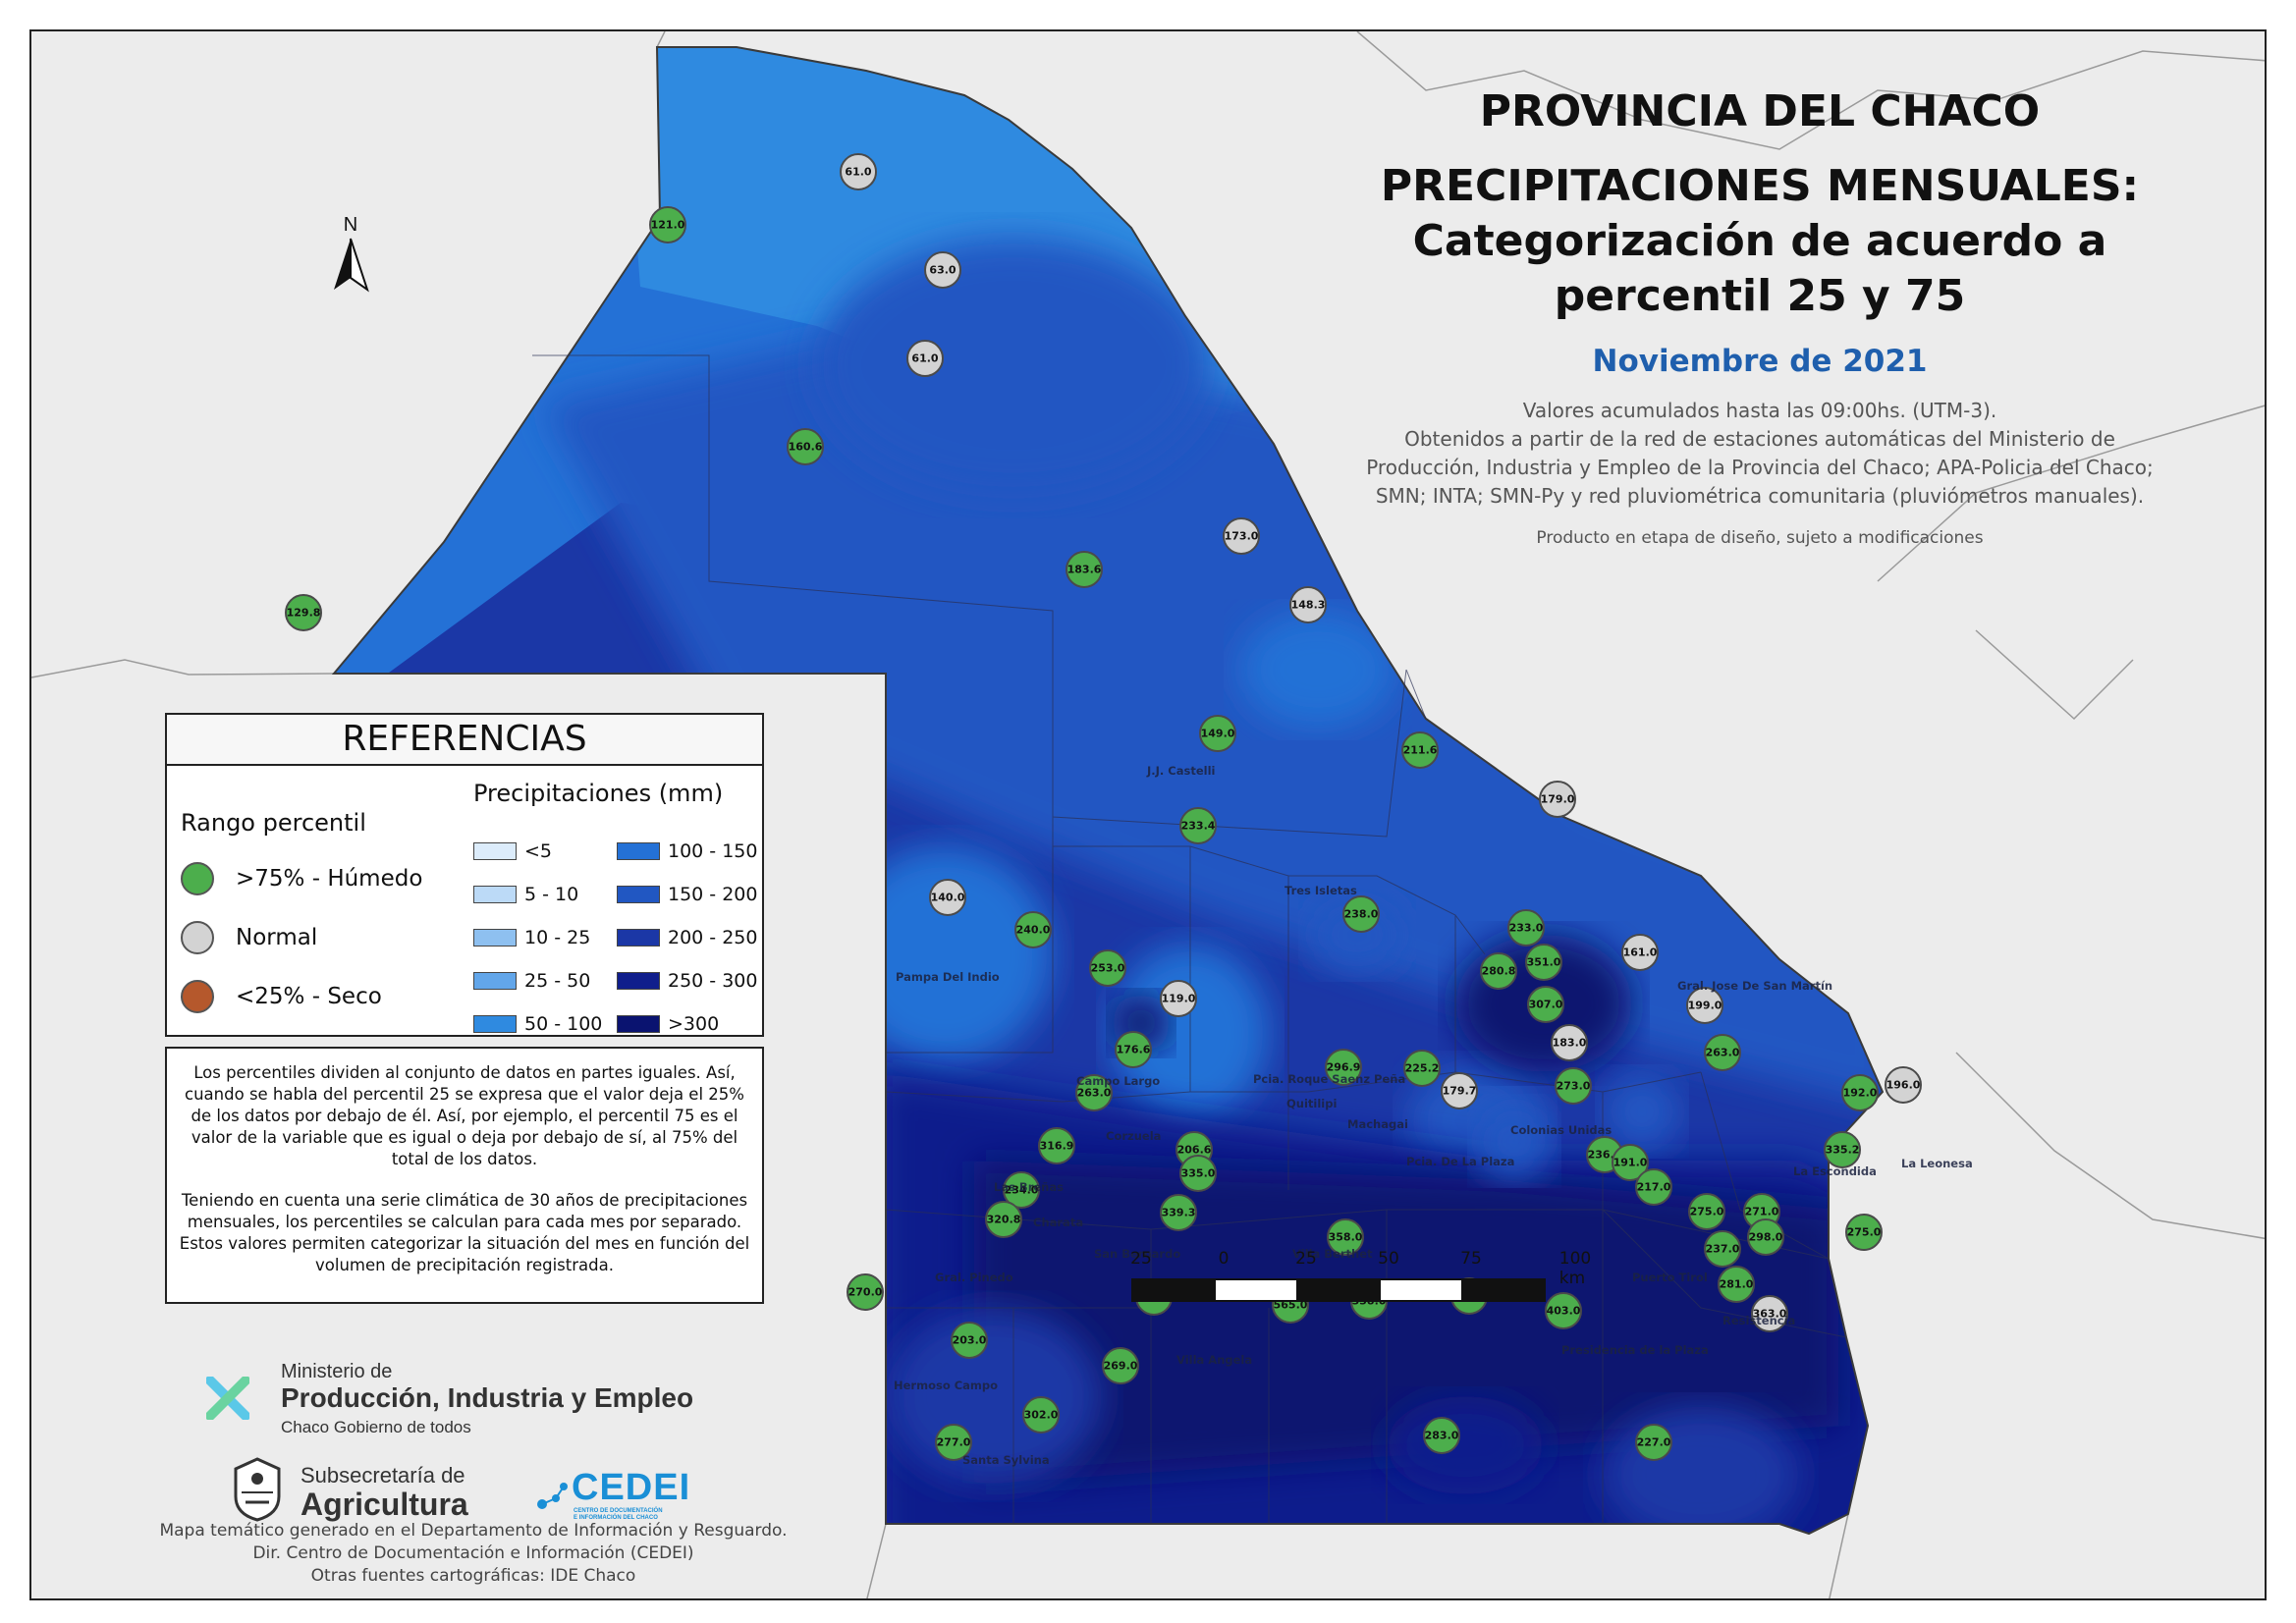 Image resolution: width=2296 pixels, height=1623 pixels. What do you see at coordinates (1178, 1212) in the screenshot?
I see `station-marker: 339.3` at bounding box center [1178, 1212].